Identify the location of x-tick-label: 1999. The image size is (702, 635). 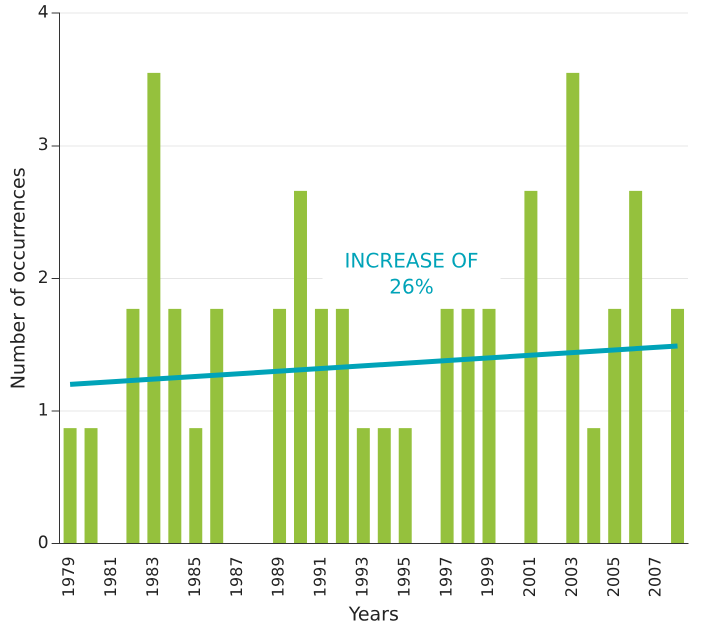
(488, 577).